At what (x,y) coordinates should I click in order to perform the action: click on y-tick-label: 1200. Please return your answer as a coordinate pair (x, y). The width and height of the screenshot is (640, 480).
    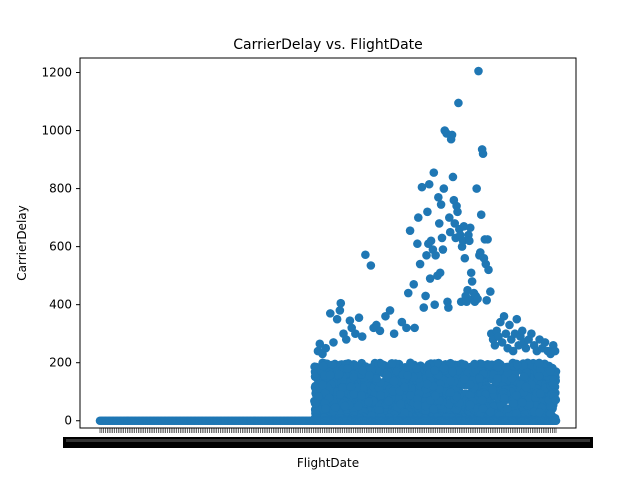
    Looking at the image, I should click on (56, 73).